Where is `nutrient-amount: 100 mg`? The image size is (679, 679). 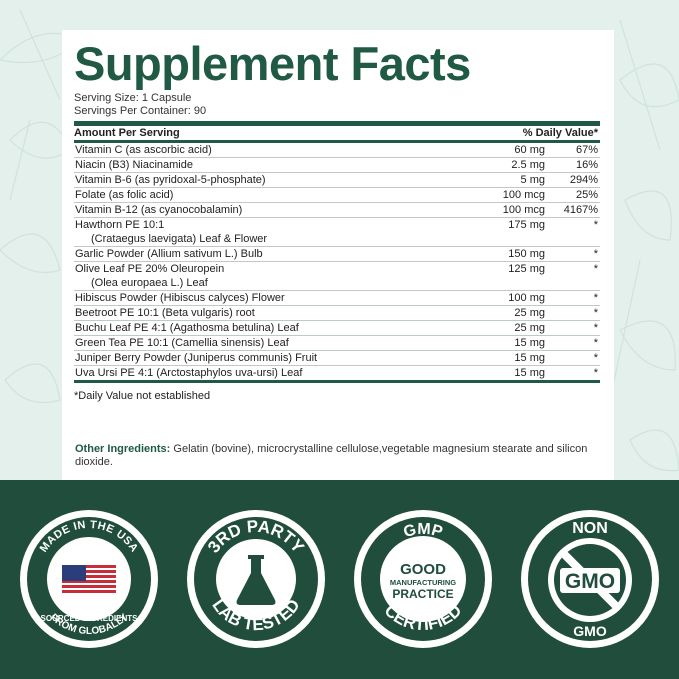
nutrient-amount: 100 mg is located at coordinates (526, 298).